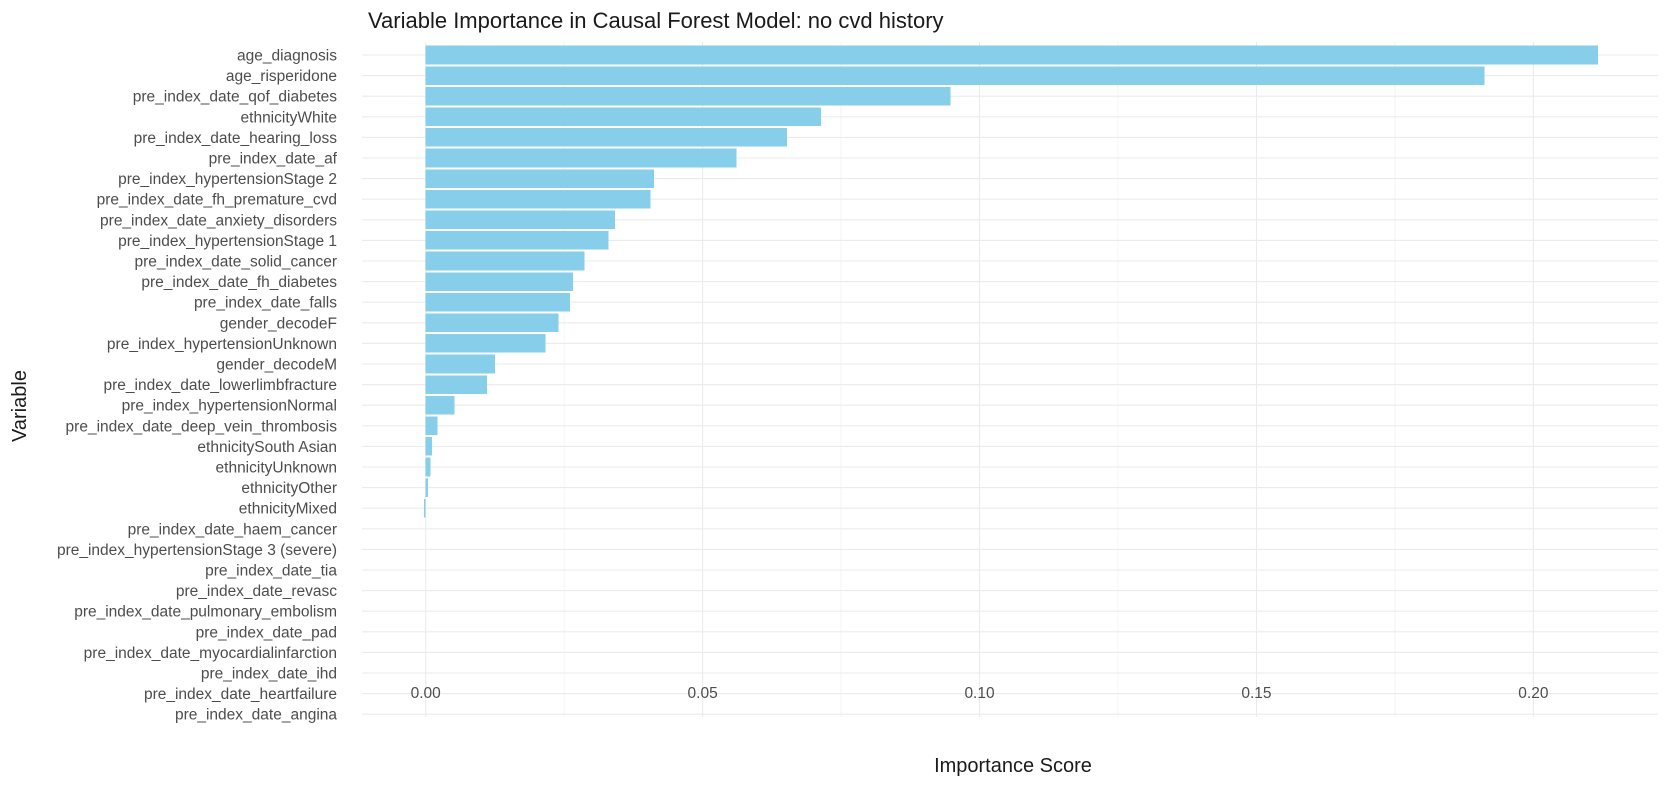 This screenshot has width=1668, height=785. I want to click on y-tick-label: gender_decodeF, so click(278, 323).